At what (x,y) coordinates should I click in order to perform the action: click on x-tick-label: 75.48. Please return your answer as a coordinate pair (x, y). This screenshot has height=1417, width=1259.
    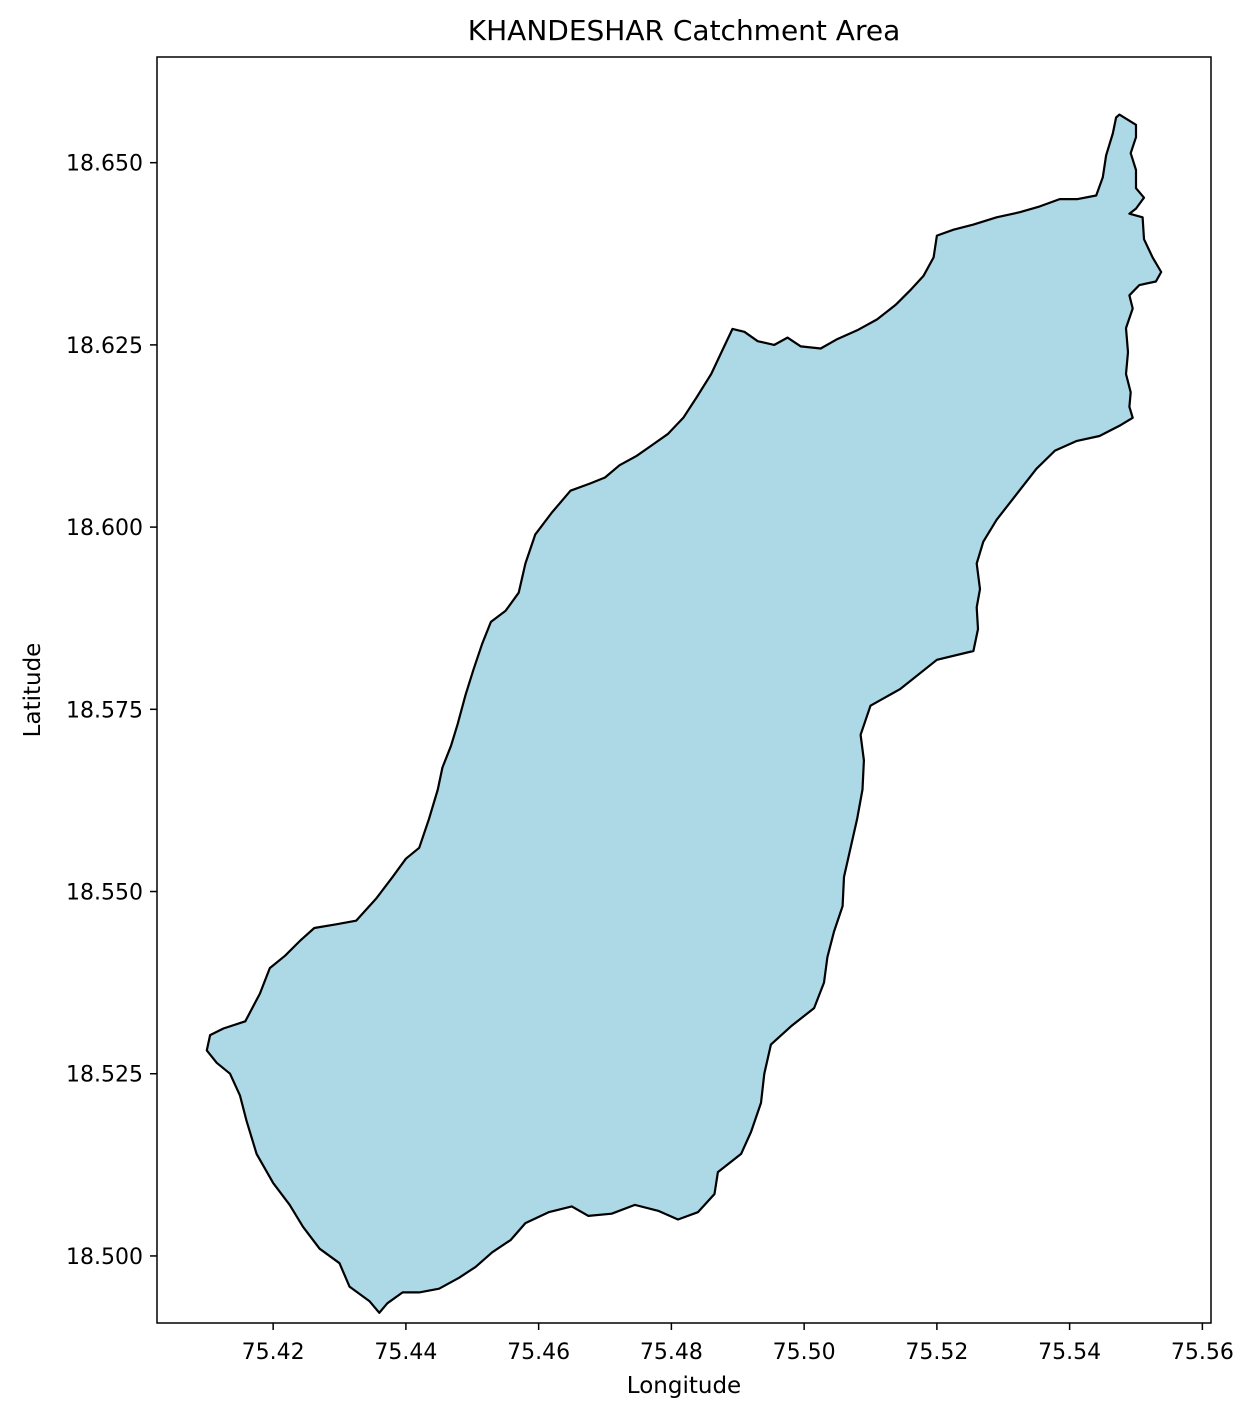
    Looking at the image, I should click on (671, 1352).